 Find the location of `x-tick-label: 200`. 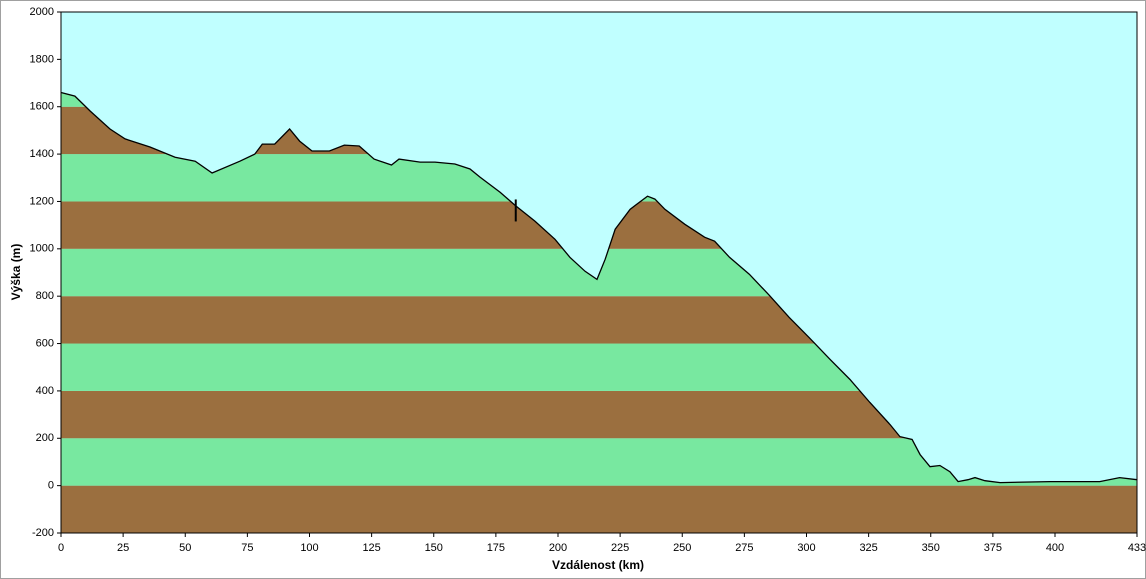

x-tick-label: 200 is located at coordinates (558, 548).